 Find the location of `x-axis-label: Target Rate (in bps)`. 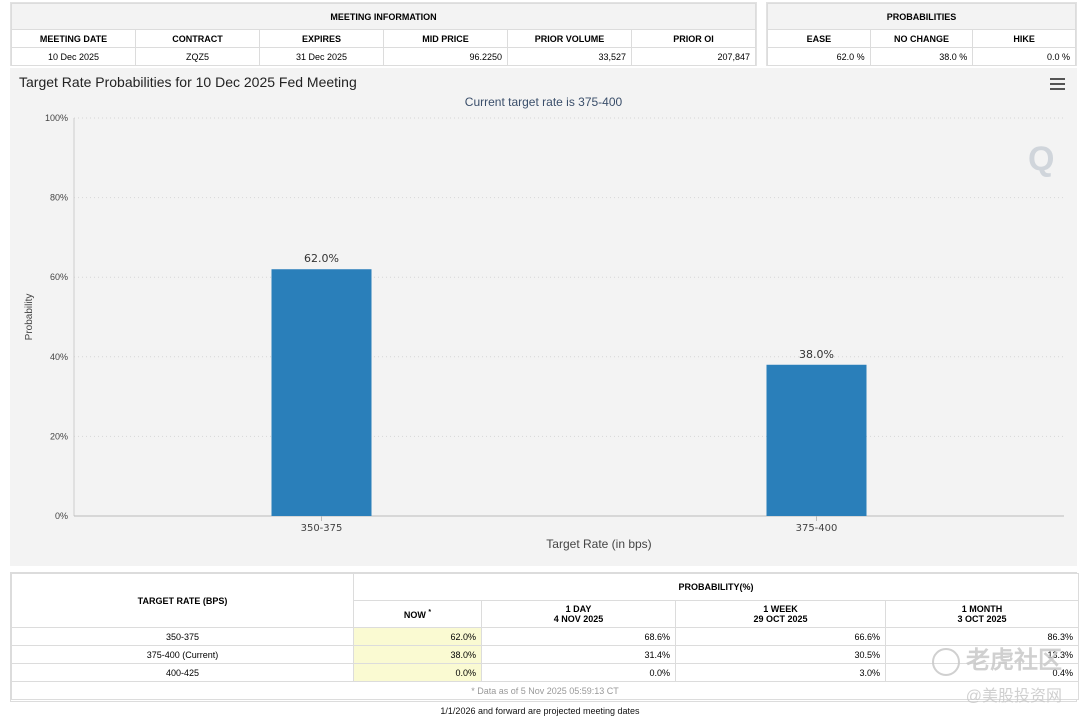

x-axis-label: Target Rate (in bps) is located at coordinates (598, 544).